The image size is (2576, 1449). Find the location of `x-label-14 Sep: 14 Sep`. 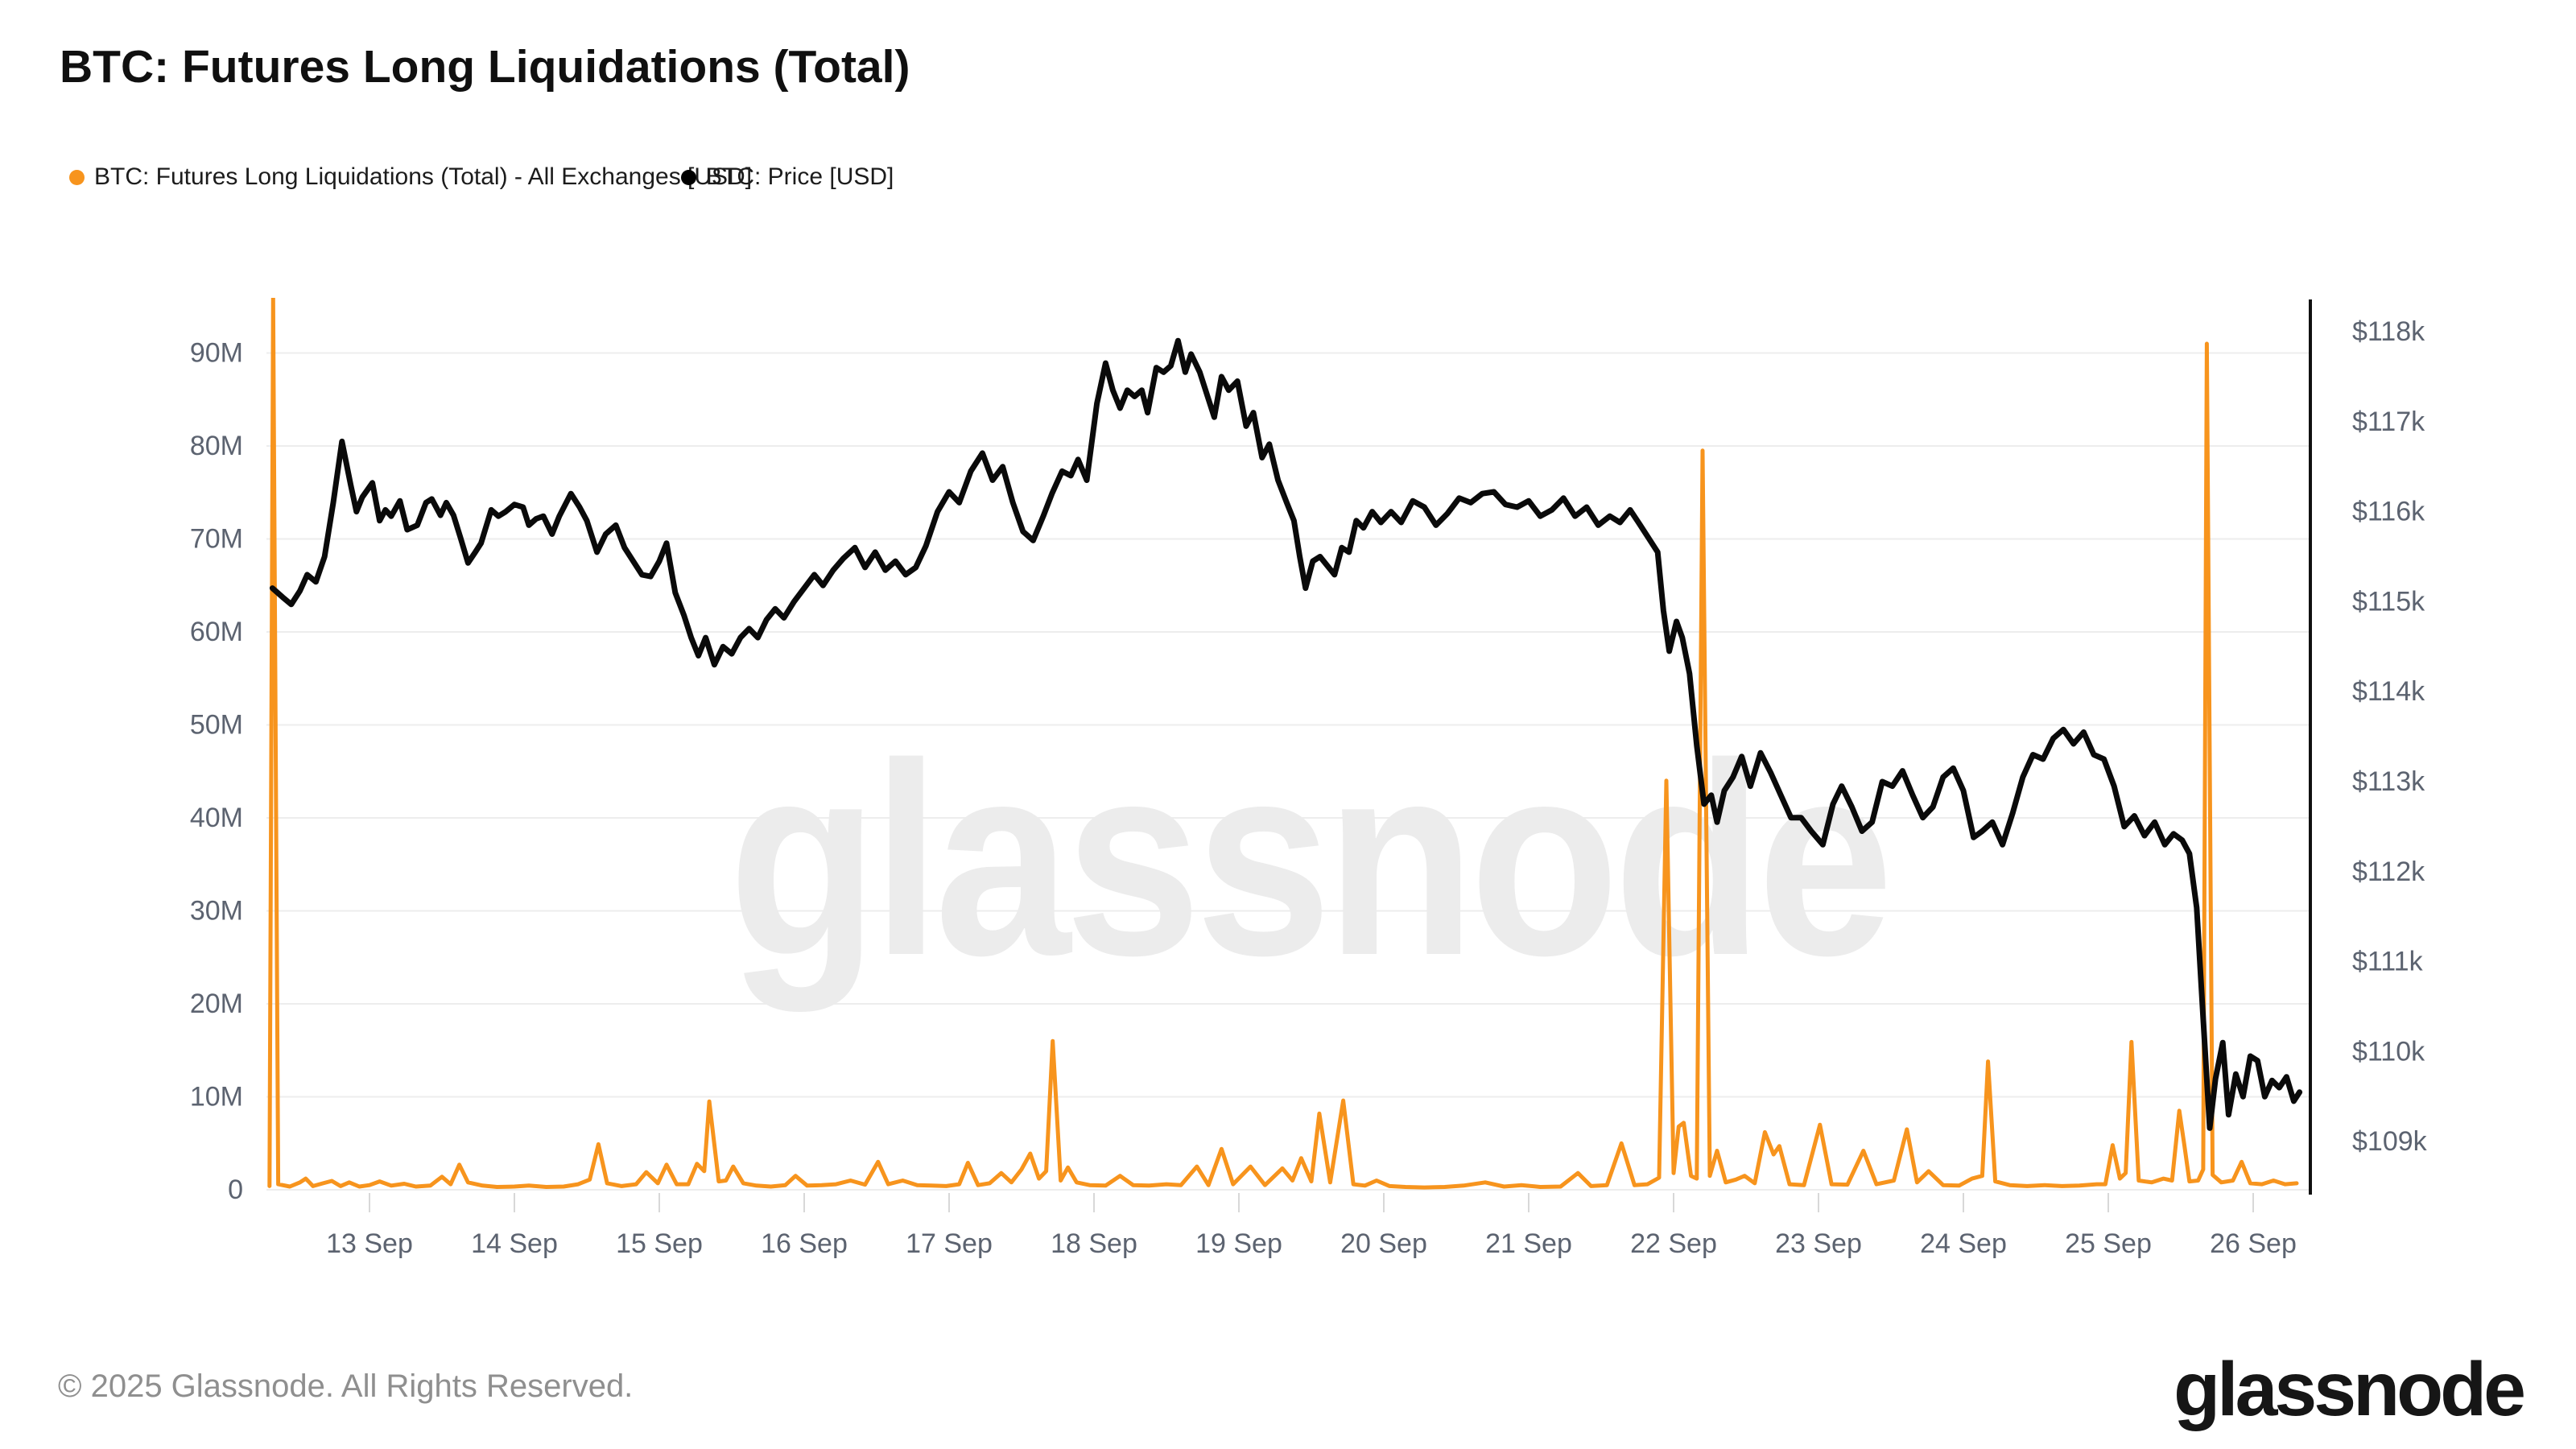

x-label-14 Sep: 14 Sep is located at coordinates (514, 1243).